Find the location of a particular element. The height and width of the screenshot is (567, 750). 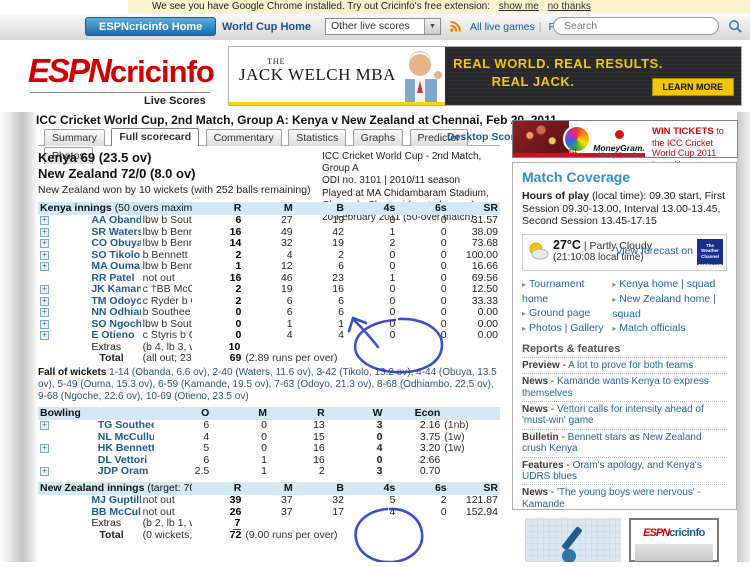

bowler-link: HK Bennett is located at coordinates (125, 448).